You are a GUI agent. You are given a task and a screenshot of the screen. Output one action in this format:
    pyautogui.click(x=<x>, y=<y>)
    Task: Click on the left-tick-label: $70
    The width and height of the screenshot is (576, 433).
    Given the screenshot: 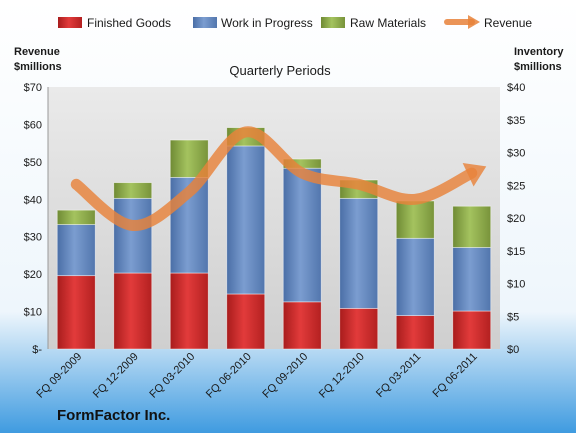 What is the action you would take?
    pyautogui.click(x=33, y=88)
    